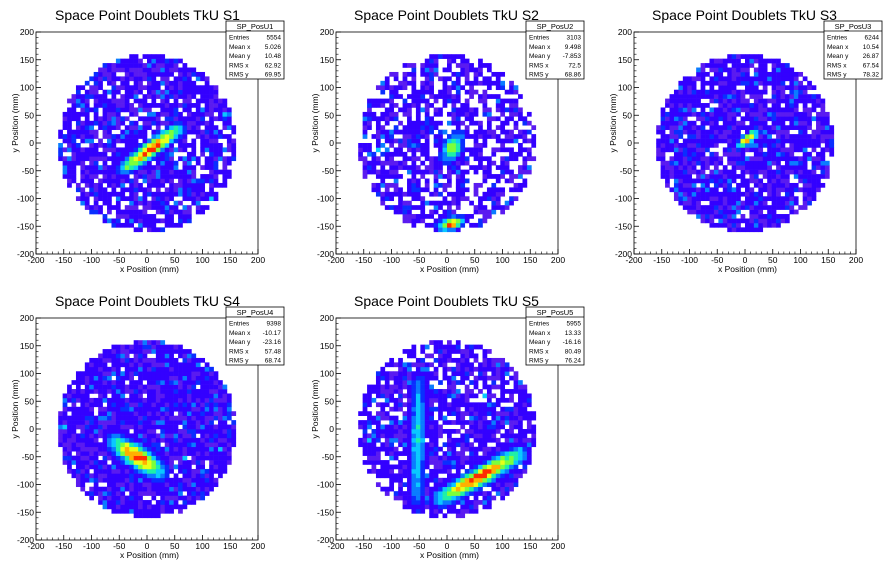 Image resolution: width=896 pixels, height=574 pixels. I want to click on y-tick-label: 0, so click(331, 143).